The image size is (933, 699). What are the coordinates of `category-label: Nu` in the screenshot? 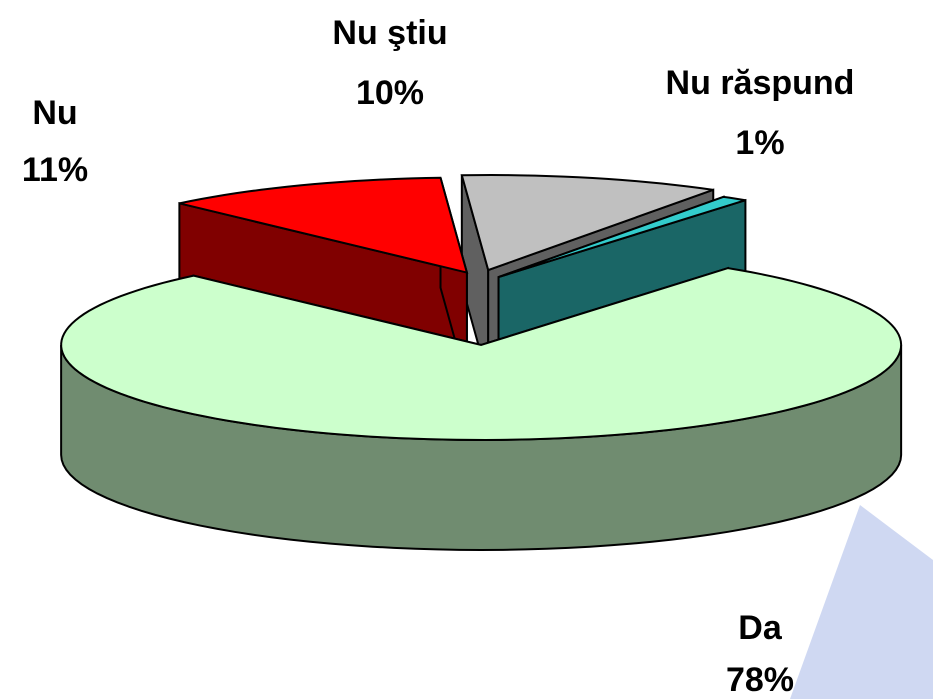 It's located at (54, 113).